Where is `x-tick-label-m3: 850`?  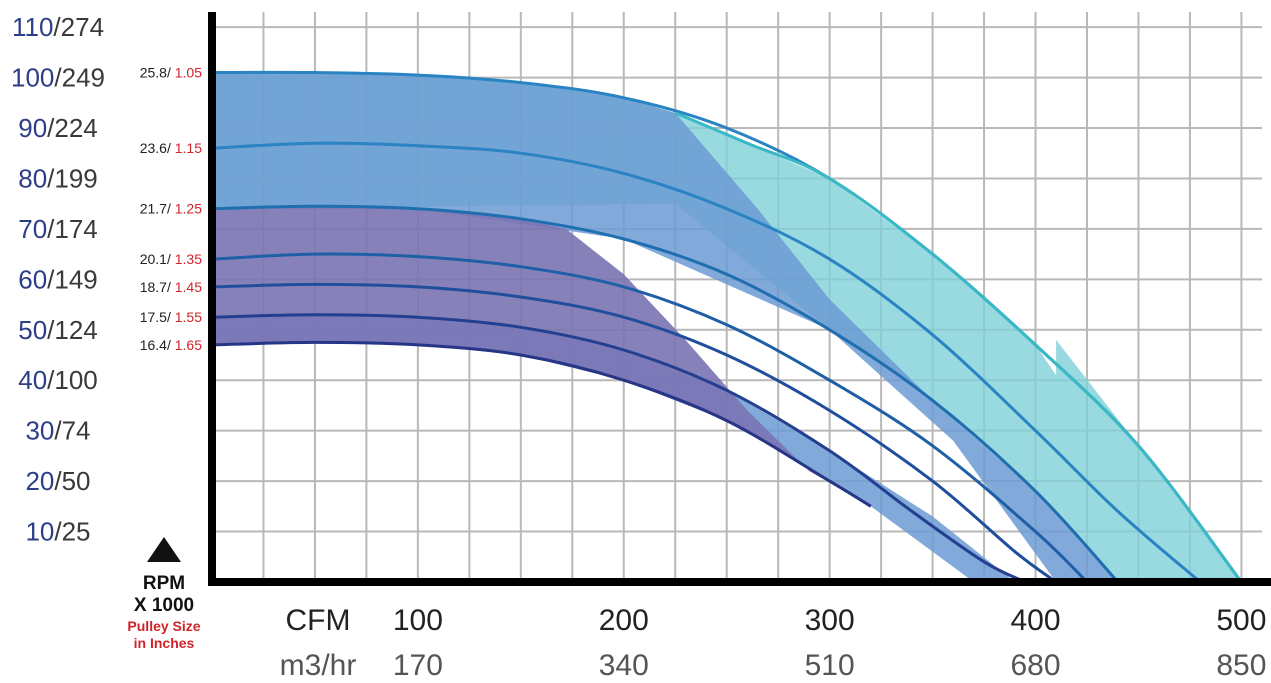
x-tick-label-m3: 850 is located at coordinates (1241, 665).